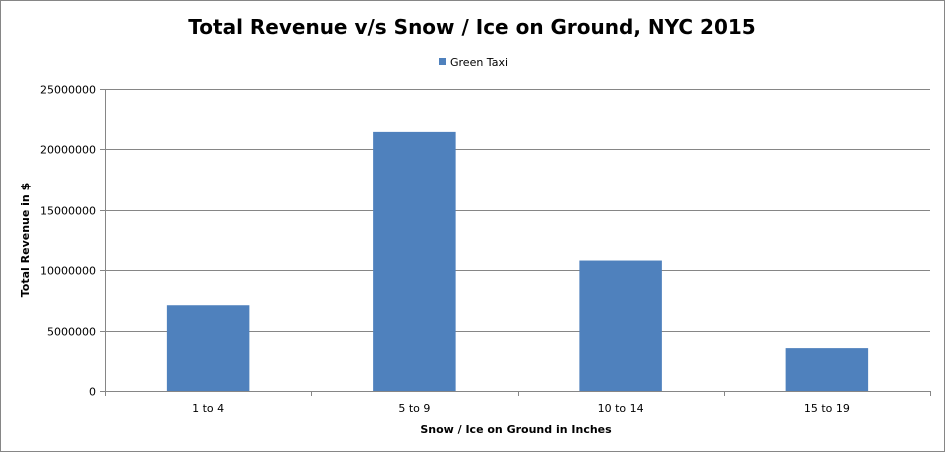 The width and height of the screenshot is (945, 452). I want to click on y-tick-label: 0, so click(92, 392).